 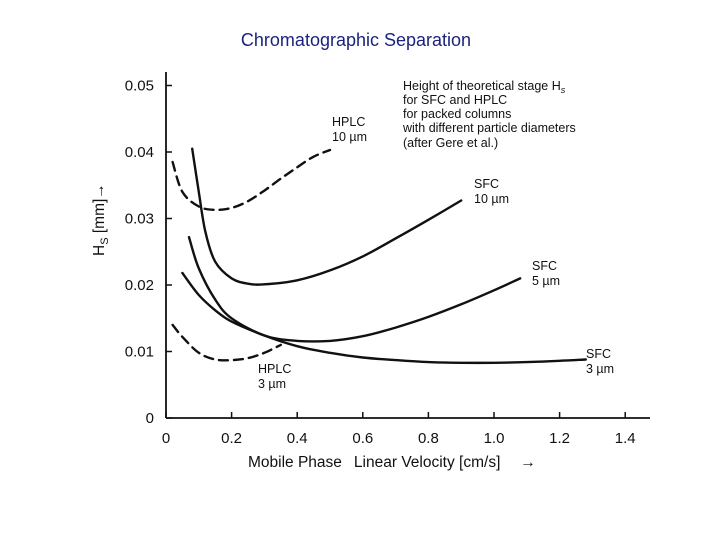 I want to click on svg-text: (after Gere et al.), so click(x=450, y=143).